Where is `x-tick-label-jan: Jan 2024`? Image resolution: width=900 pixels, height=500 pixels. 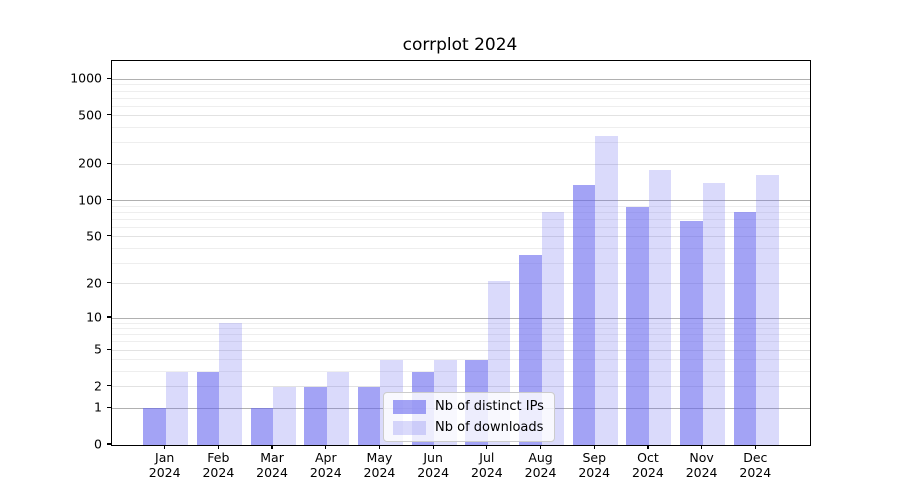
x-tick-label-jan: Jan 2024 is located at coordinates (164, 465).